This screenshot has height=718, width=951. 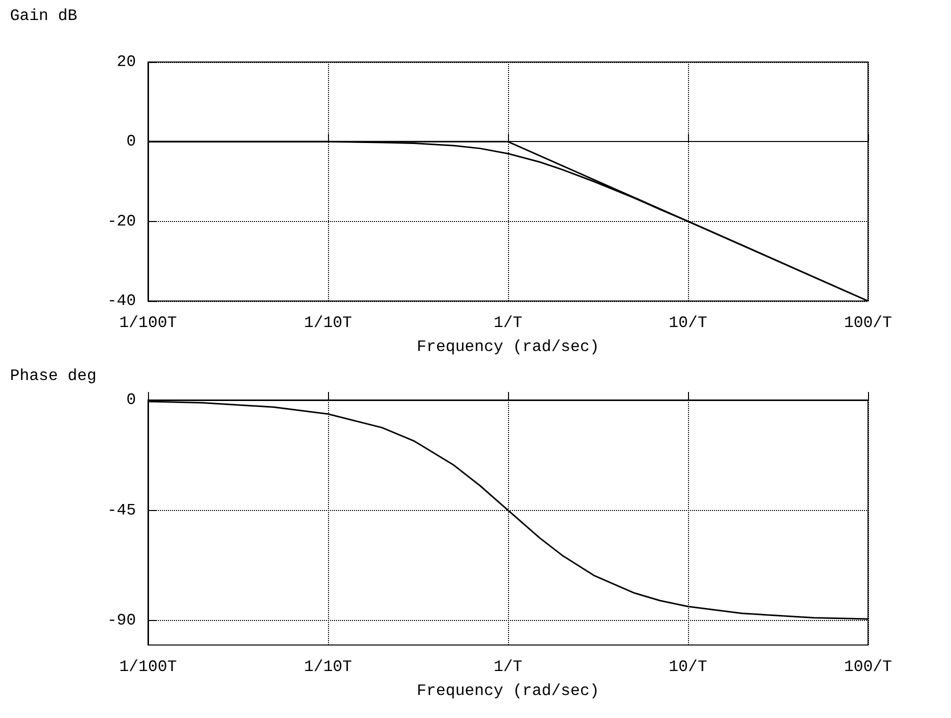 I want to click on y-tick-label: -45, so click(x=121, y=510).